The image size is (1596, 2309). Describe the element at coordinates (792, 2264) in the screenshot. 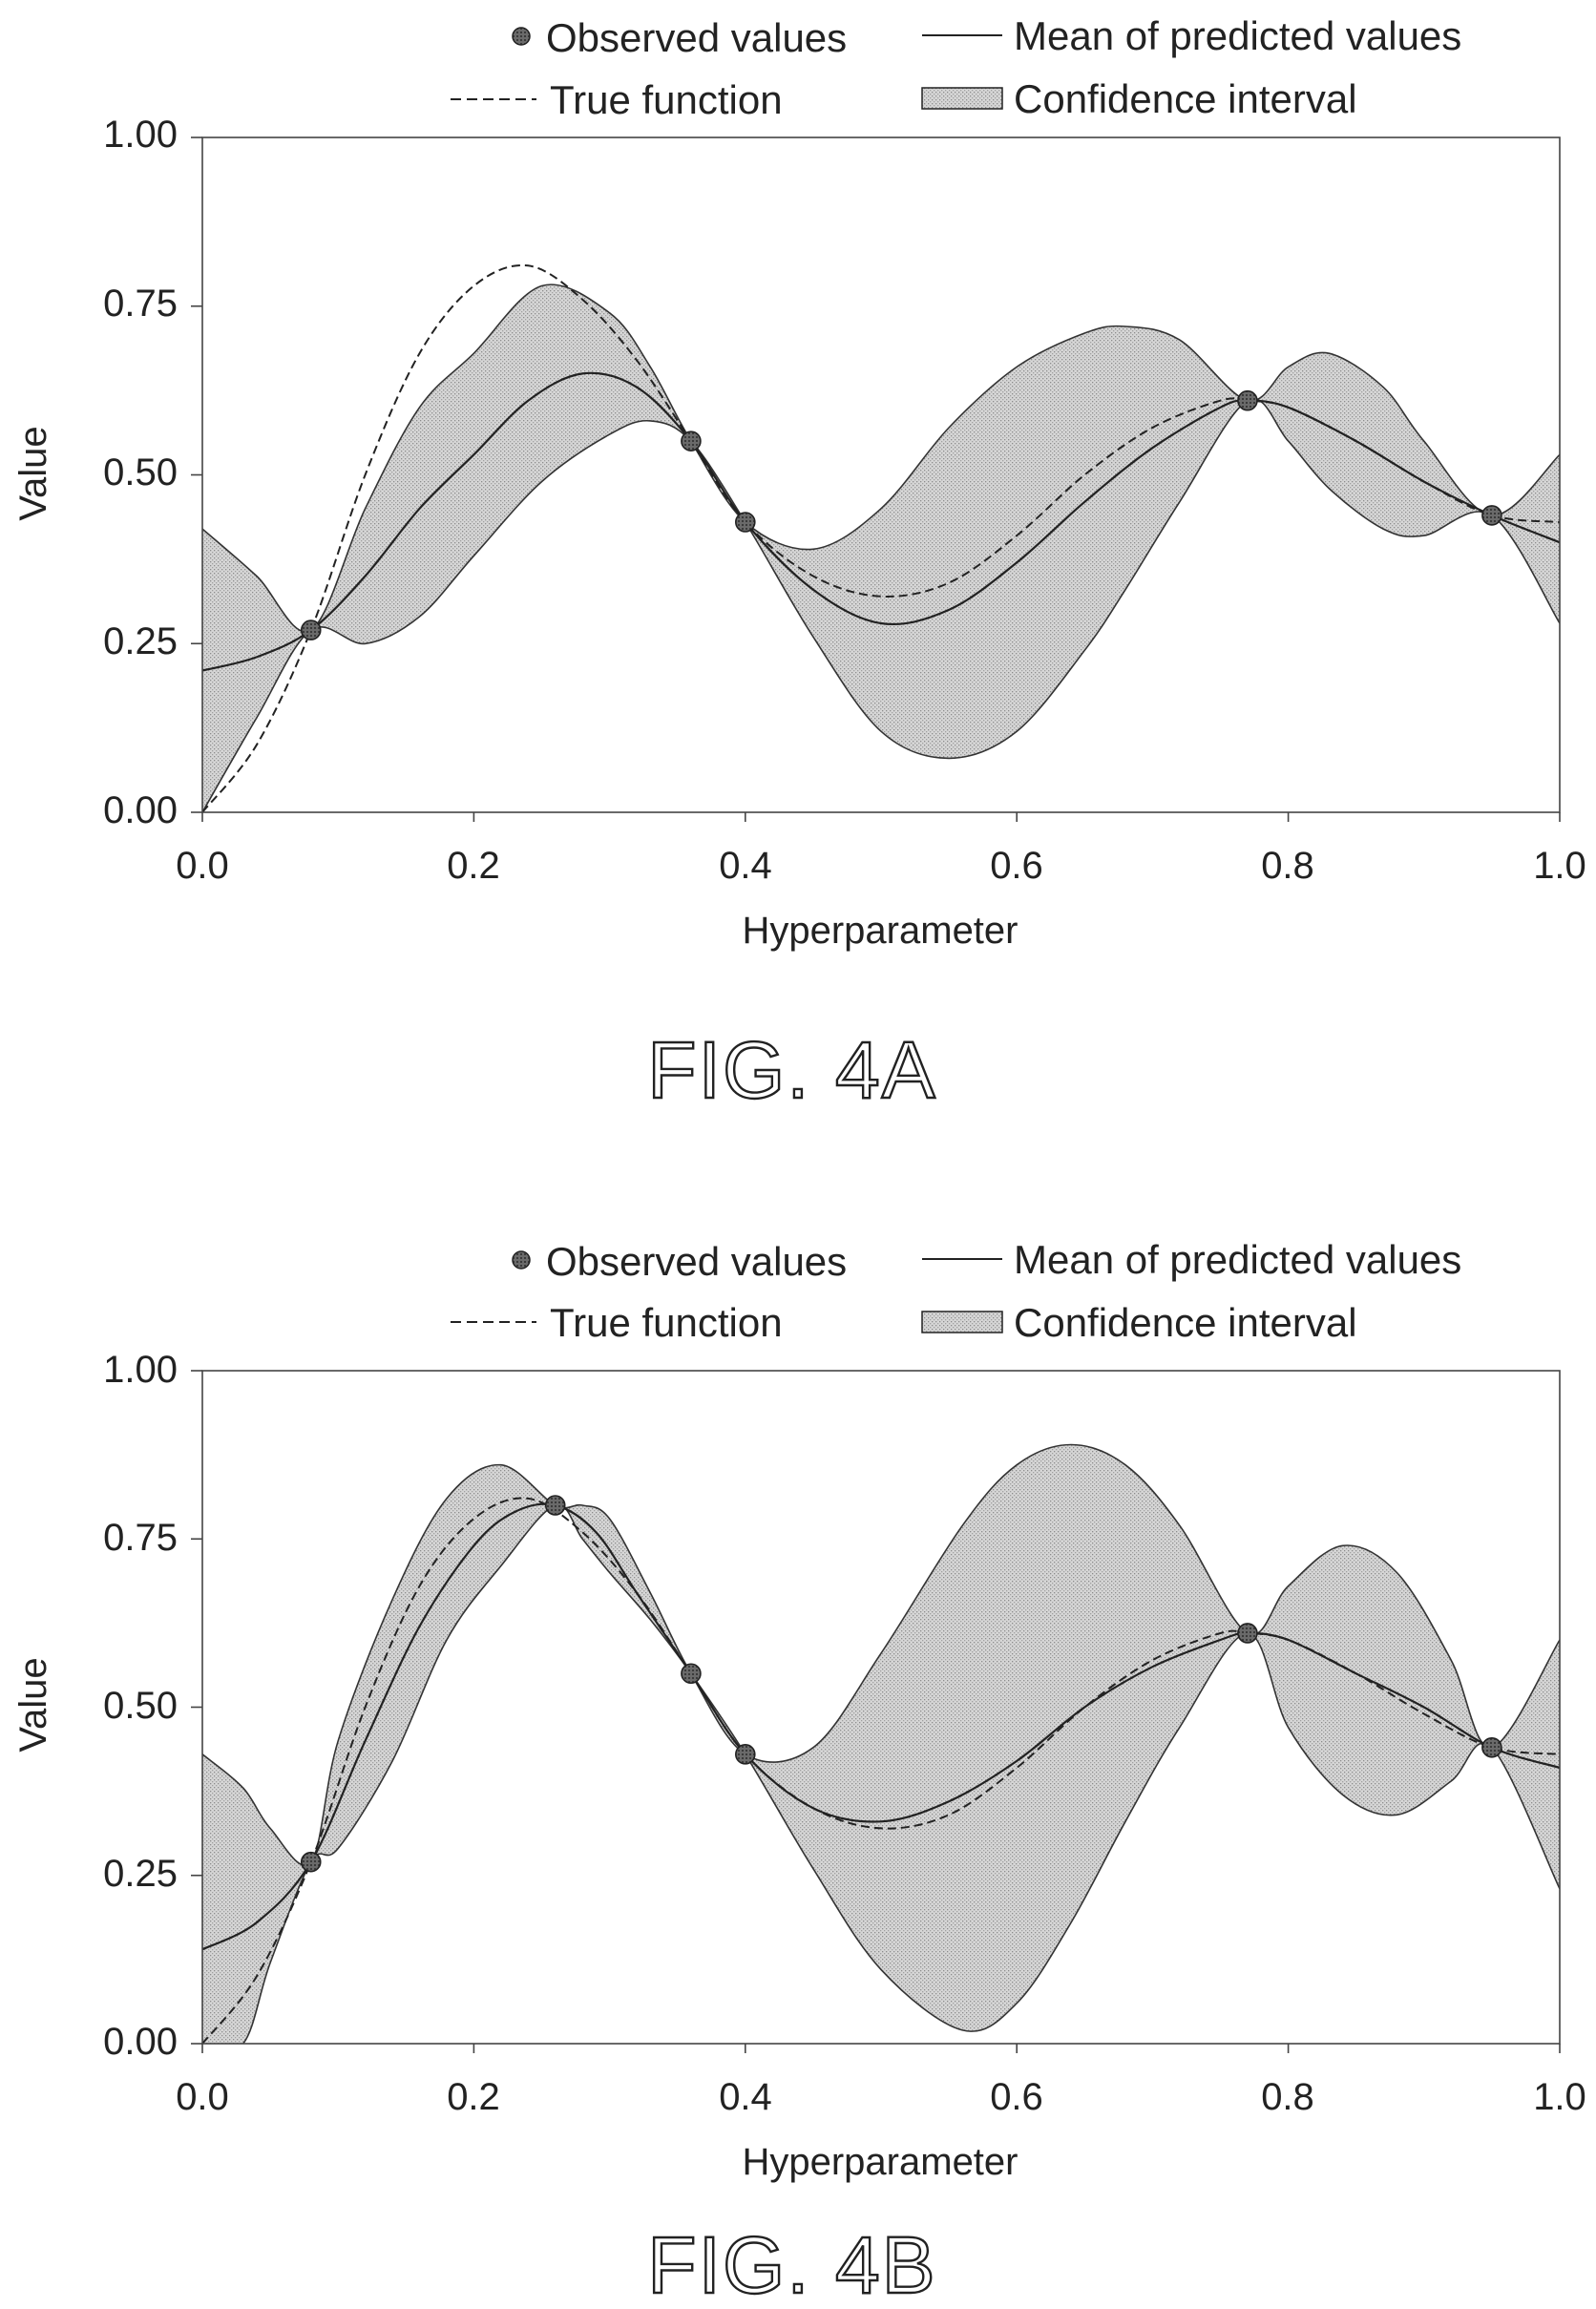

I see `figure-caption: FIG. 4B` at that location.